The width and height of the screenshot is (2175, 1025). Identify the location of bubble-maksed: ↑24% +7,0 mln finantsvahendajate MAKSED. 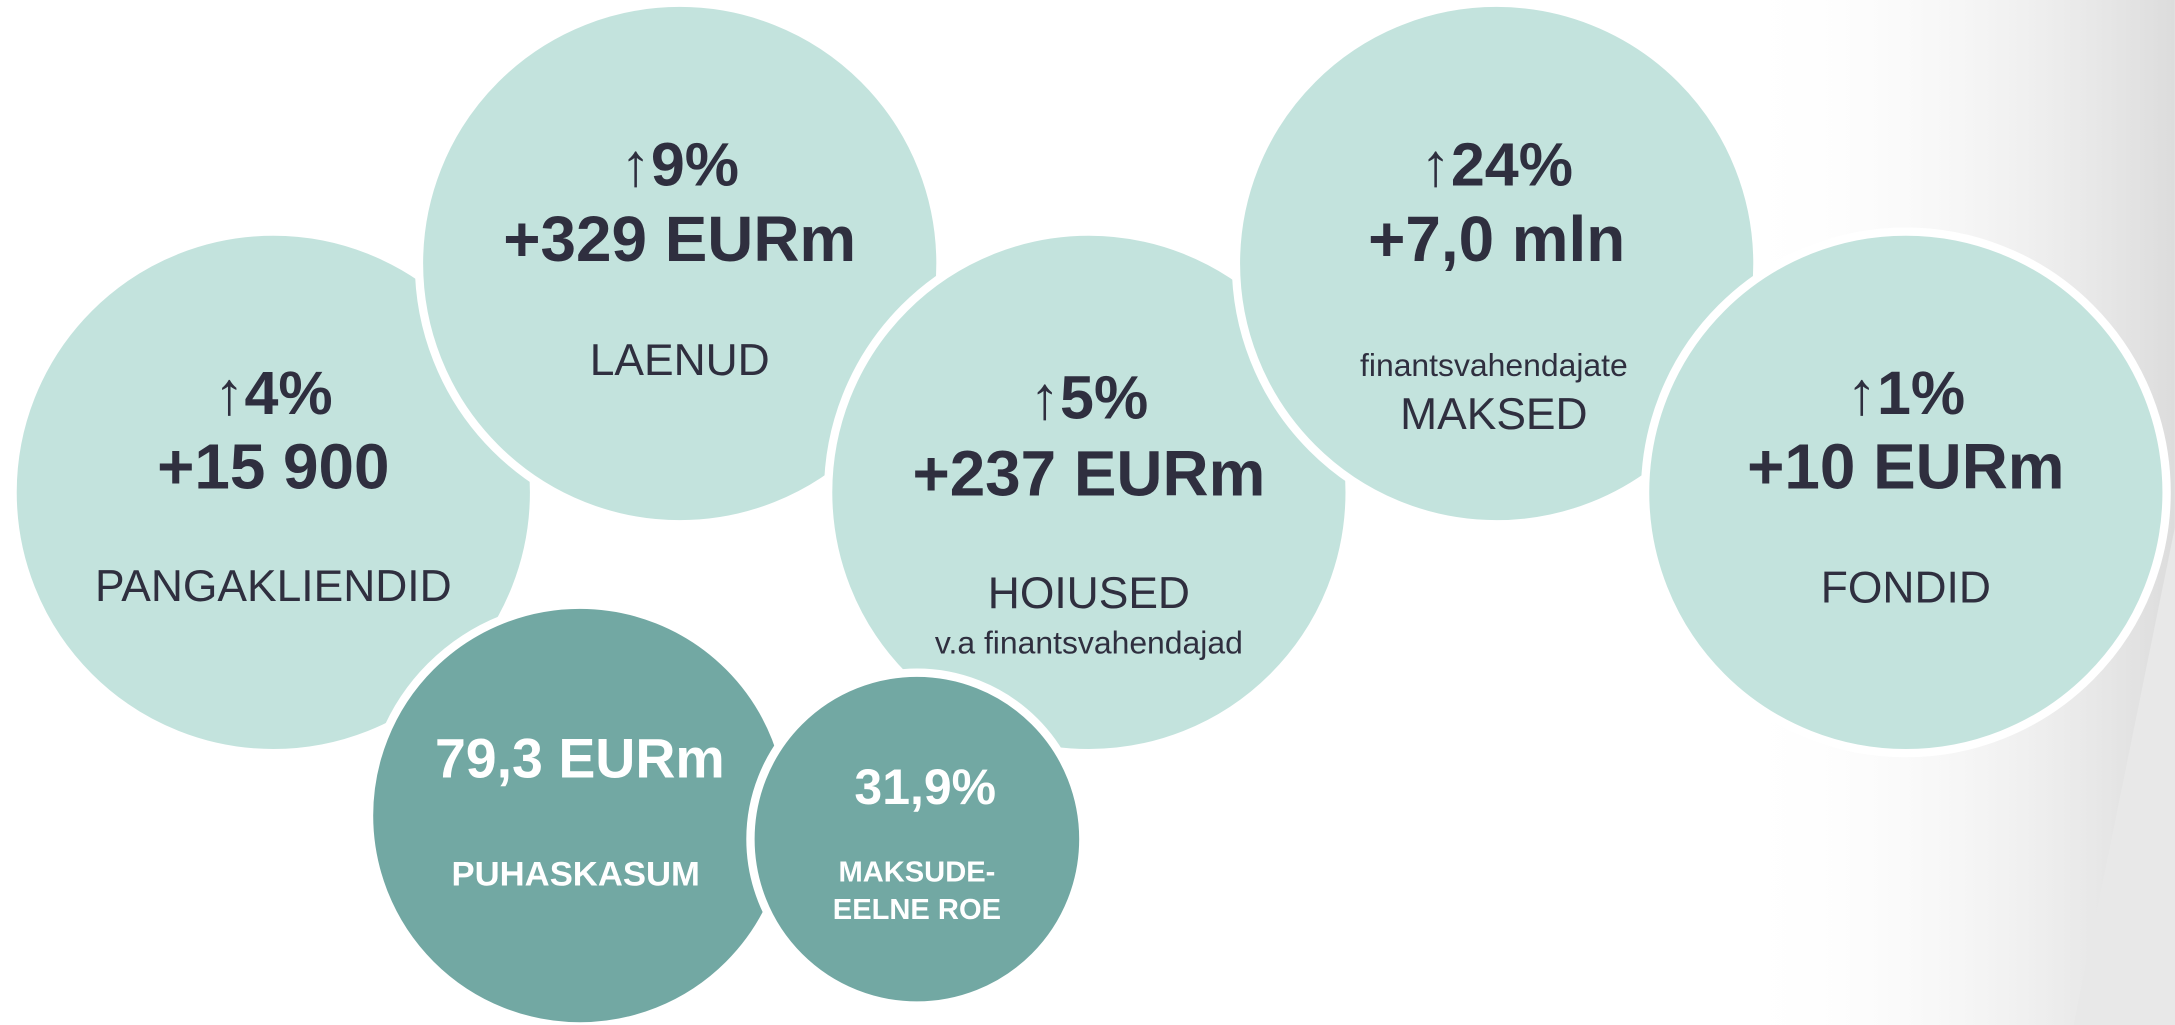
(1496, 264).